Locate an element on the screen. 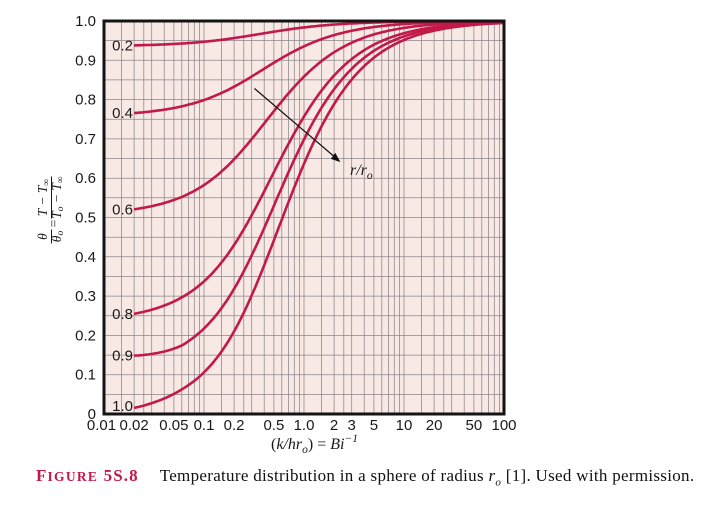 The image size is (717, 518). svg-text: 0.7 is located at coordinates (85, 139).